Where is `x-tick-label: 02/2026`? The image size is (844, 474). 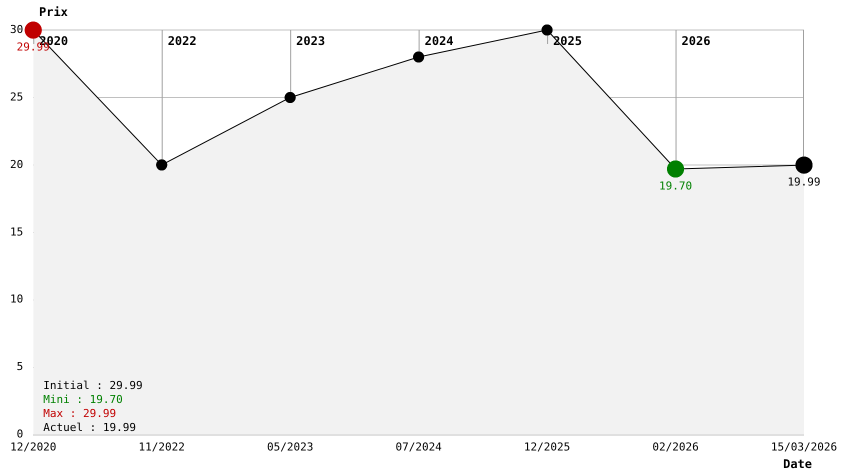
x-tick-label: 02/2026 is located at coordinates (675, 447).